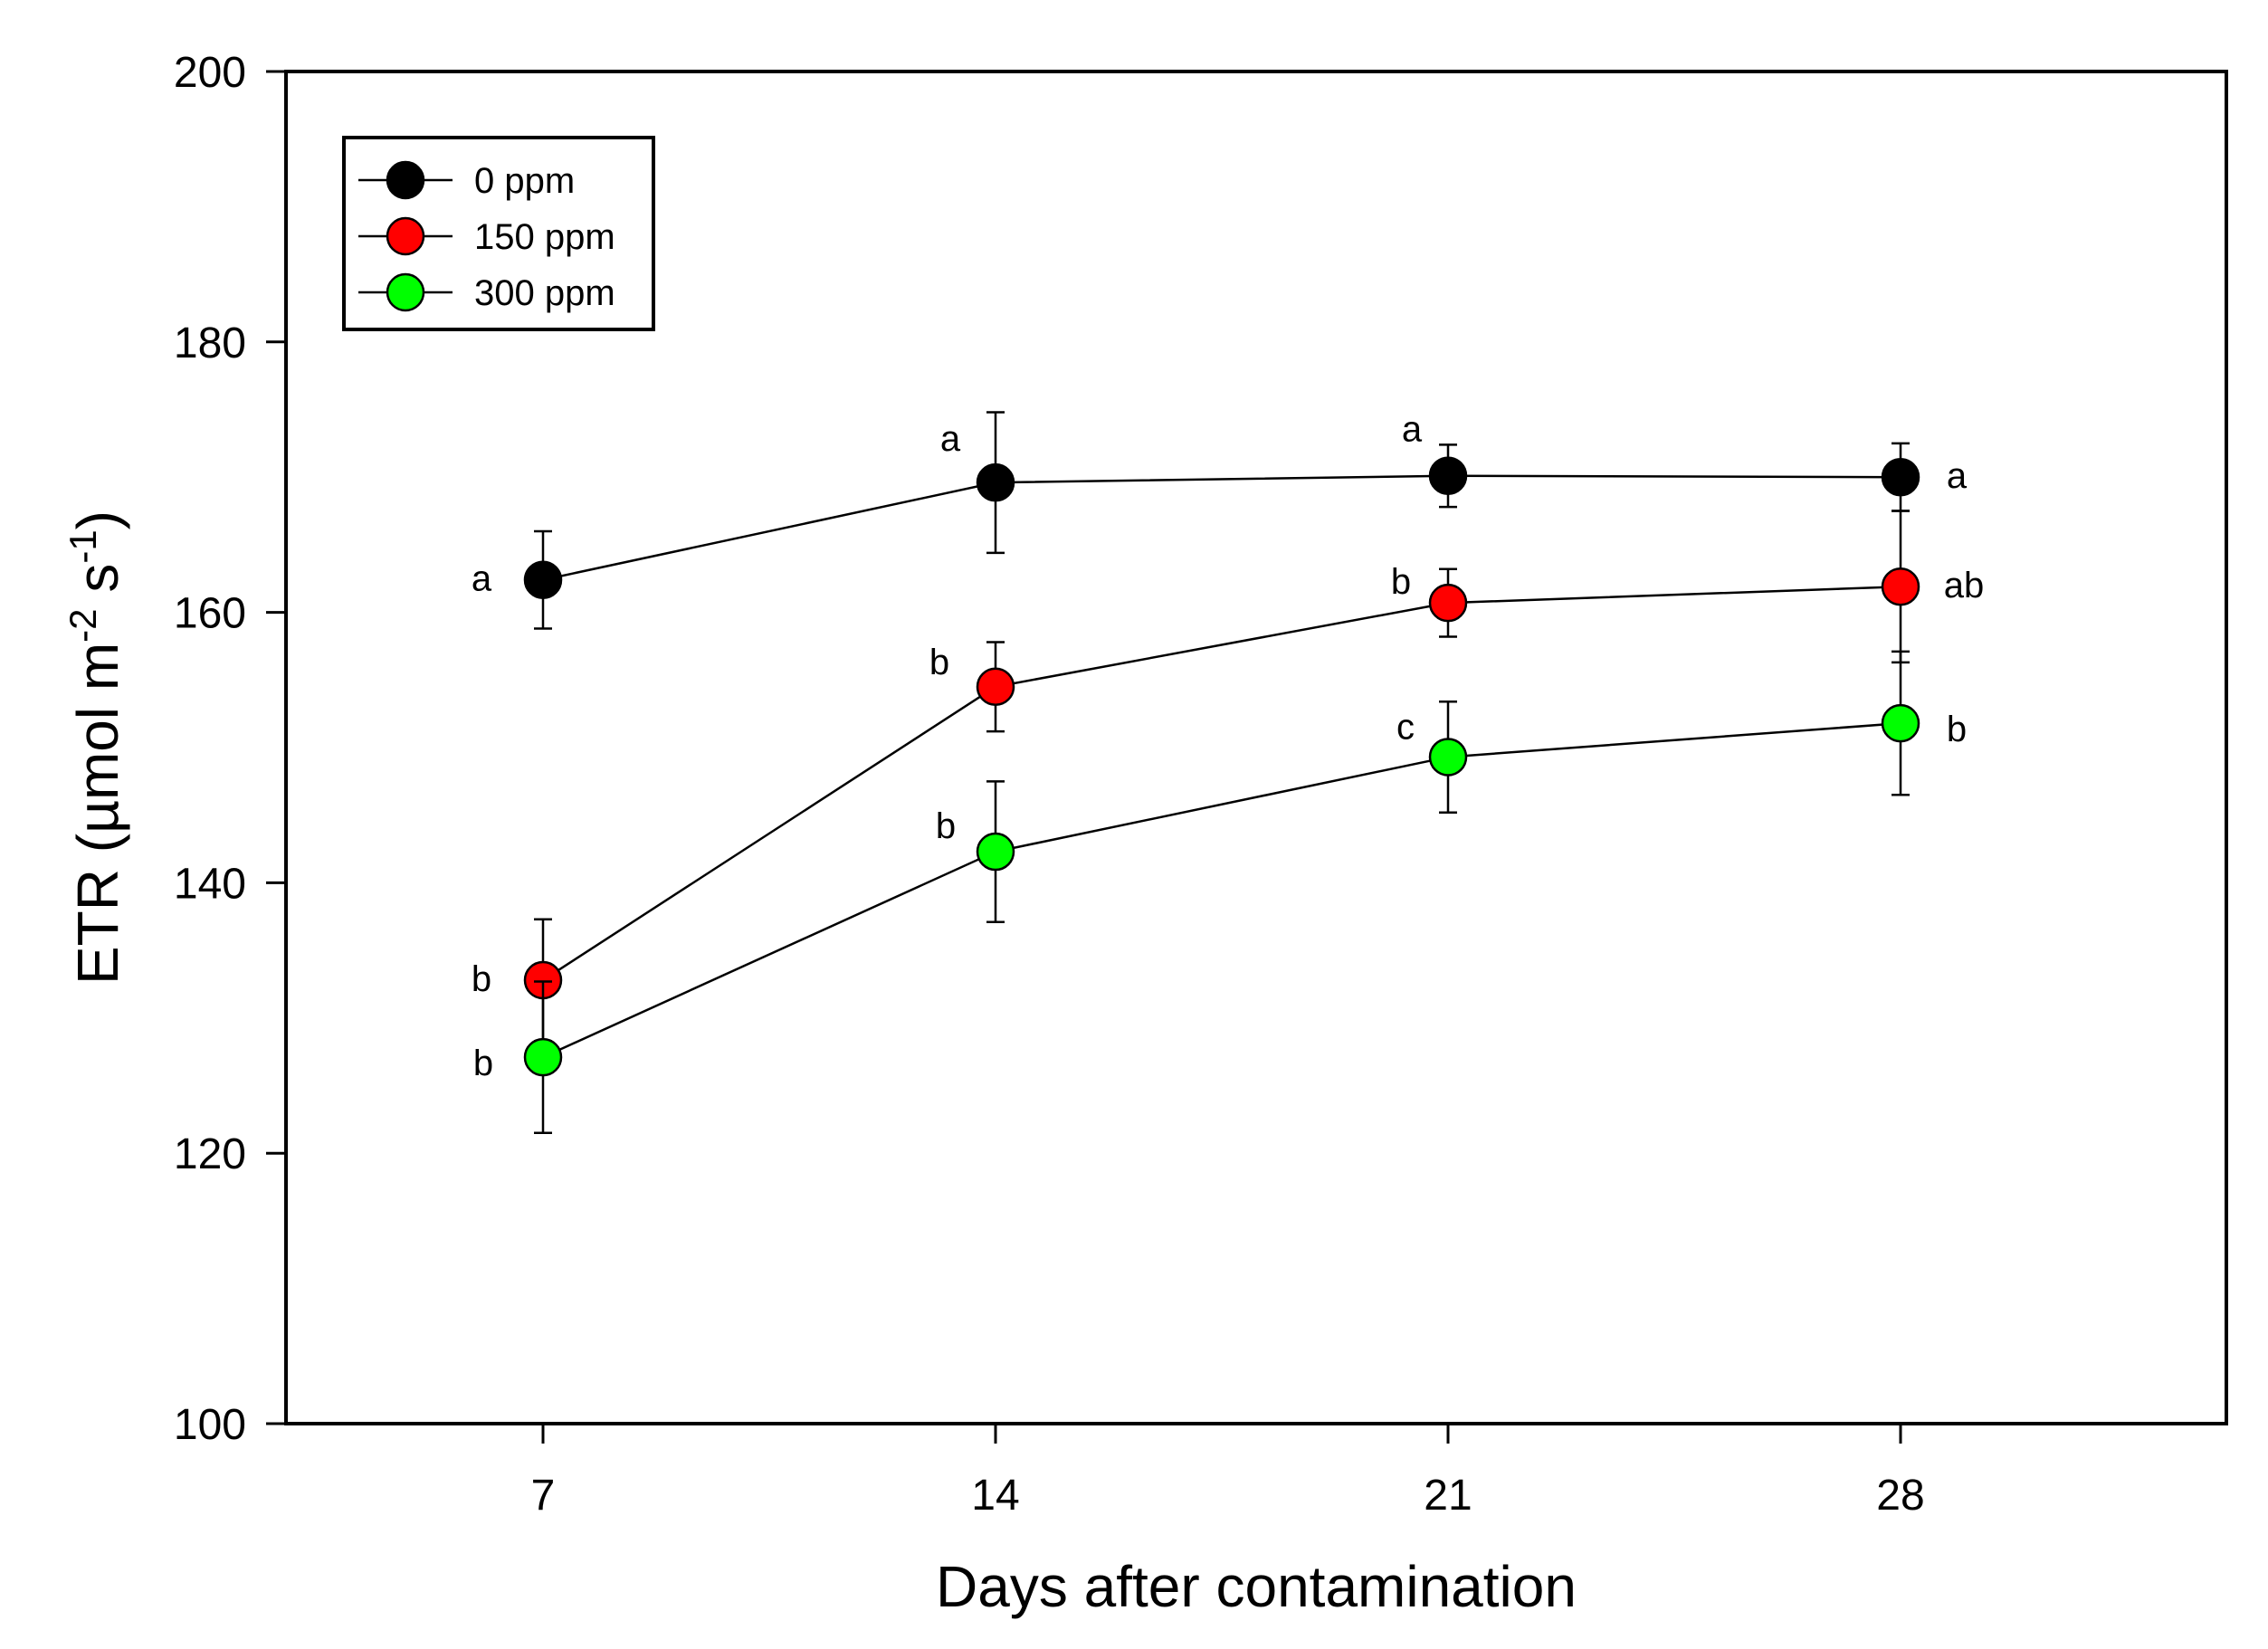 The width and height of the screenshot is (2268, 1649). What do you see at coordinates (544, 237) in the screenshot?
I see `legend-label-1: 150 ppm` at bounding box center [544, 237].